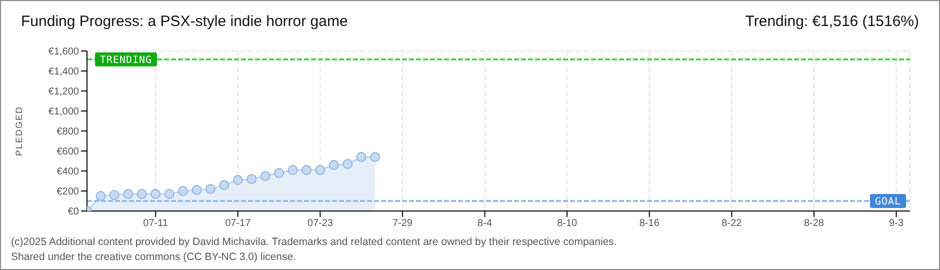 The width and height of the screenshot is (940, 270). What do you see at coordinates (896, 224) in the screenshot?
I see `x-tick-label: 9-3` at bounding box center [896, 224].